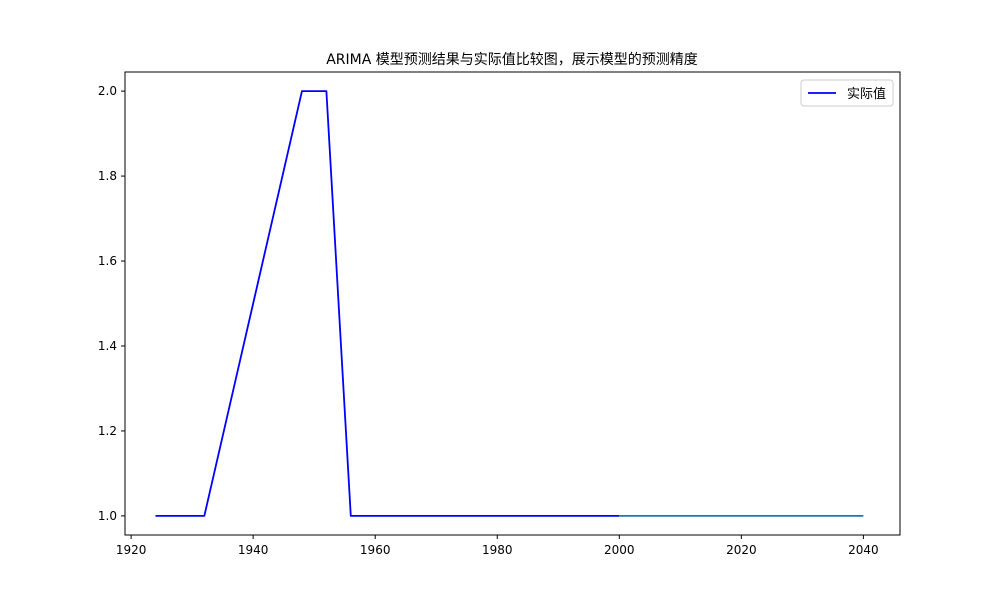 The image size is (1000, 600). What do you see at coordinates (375, 550) in the screenshot?
I see `x-tick-label: 1960` at bounding box center [375, 550].